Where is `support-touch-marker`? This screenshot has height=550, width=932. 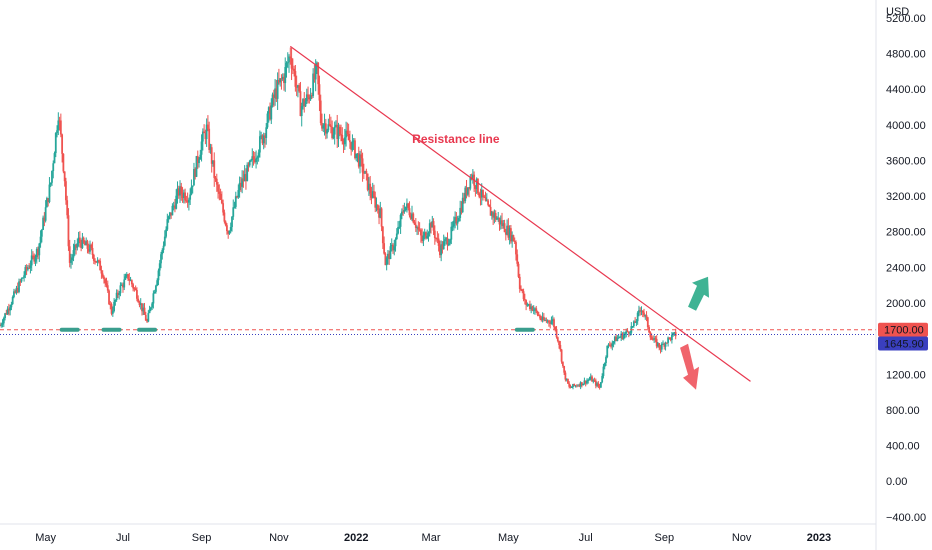 support-touch-marker is located at coordinates (147, 329).